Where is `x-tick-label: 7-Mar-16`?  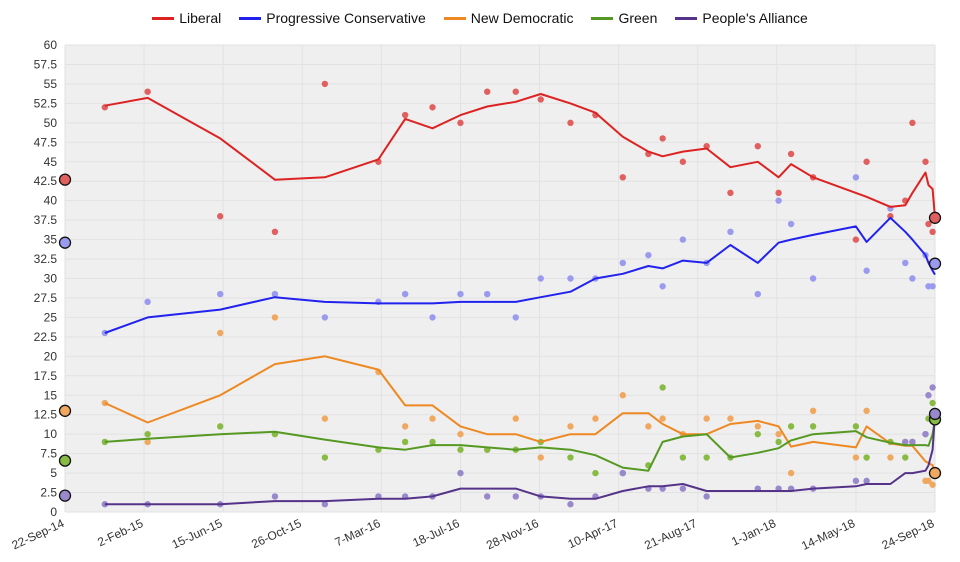 x-tick-label: 7-Mar-16 is located at coordinates (358, 532).